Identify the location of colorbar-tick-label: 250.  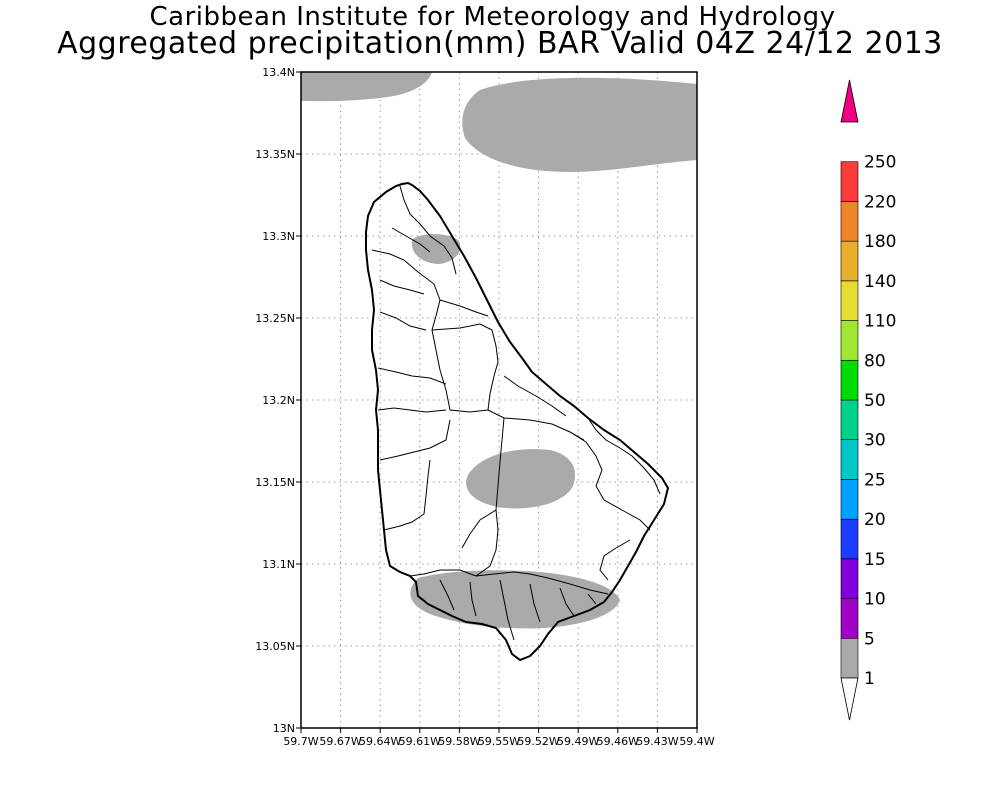
(880, 163).